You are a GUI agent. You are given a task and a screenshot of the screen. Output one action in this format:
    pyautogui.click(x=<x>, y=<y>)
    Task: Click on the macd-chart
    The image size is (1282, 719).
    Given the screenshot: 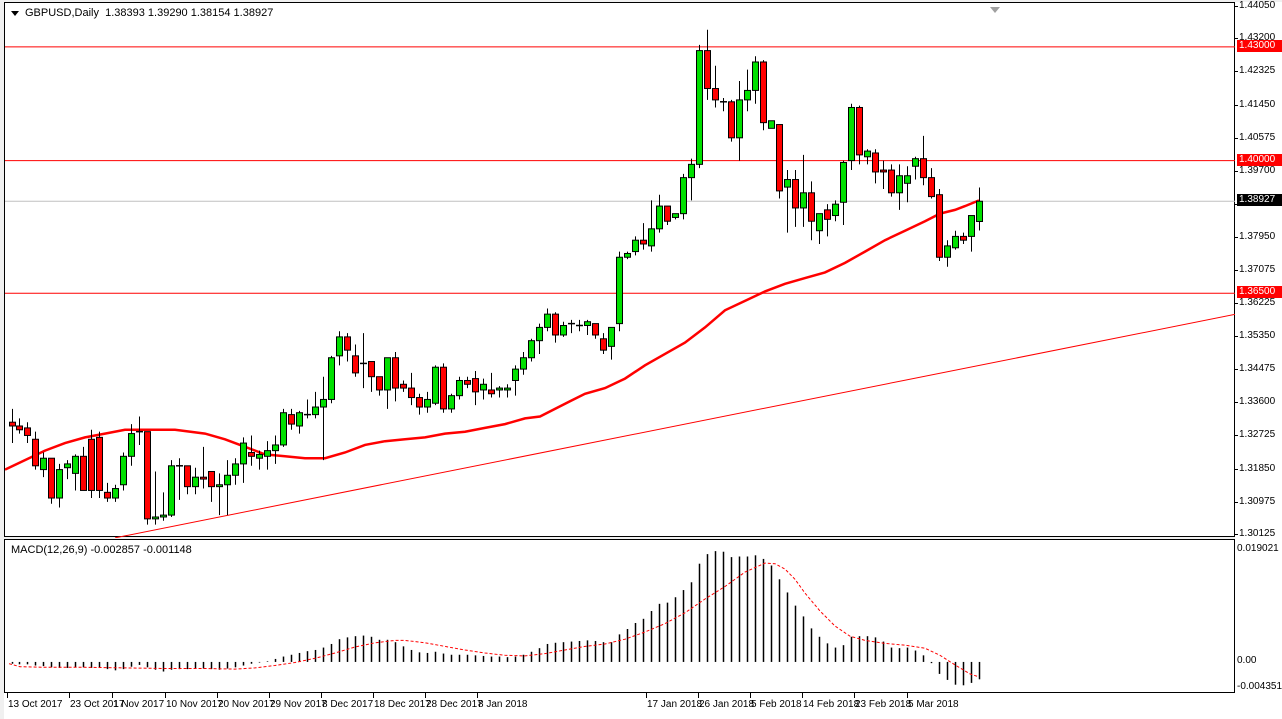 What is the action you would take?
    pyautogui.click(x=494, y=618)
    